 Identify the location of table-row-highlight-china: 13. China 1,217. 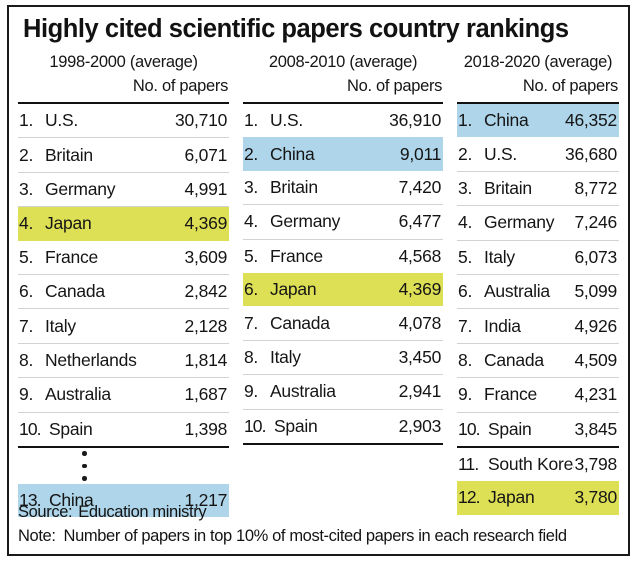
(124, 500).